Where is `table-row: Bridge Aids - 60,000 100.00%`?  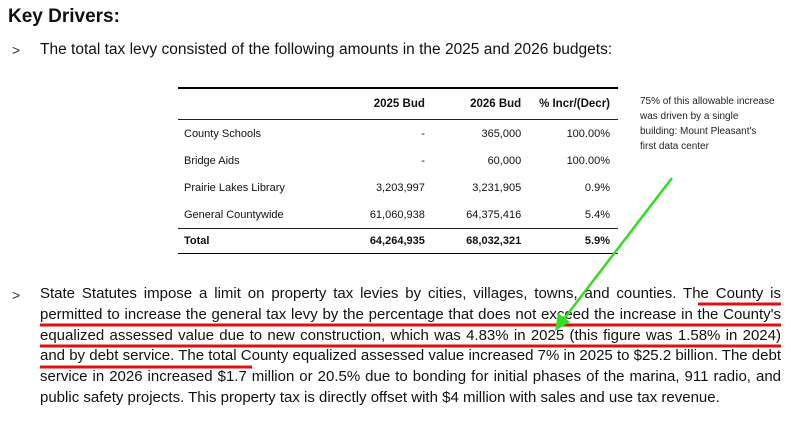
table-row: Bridge Aids - 60,000 100.00% is located at coordinates (398, 160).